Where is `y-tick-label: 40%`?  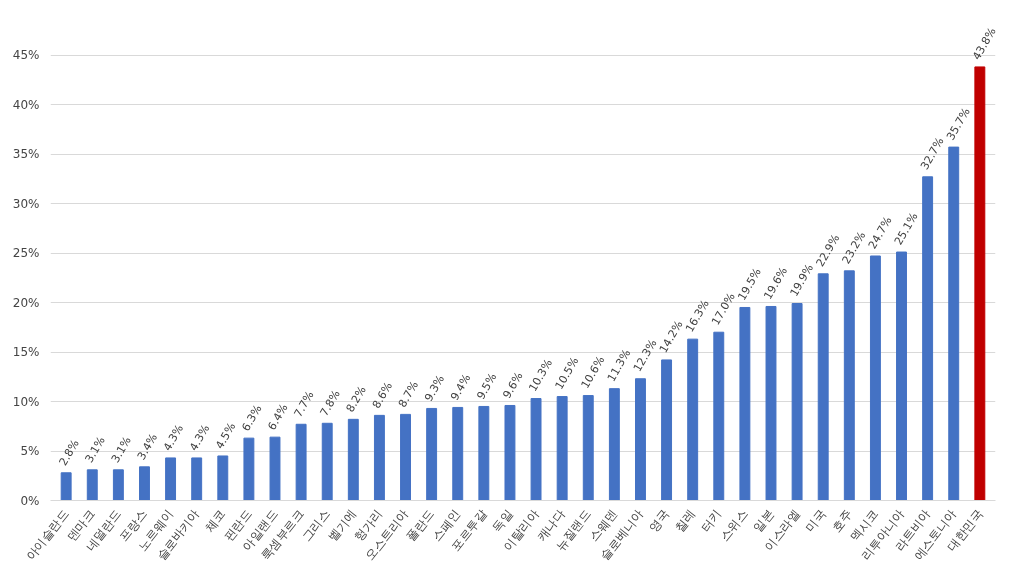 y-tick-label: 40% is located at coordinates (26, 104).